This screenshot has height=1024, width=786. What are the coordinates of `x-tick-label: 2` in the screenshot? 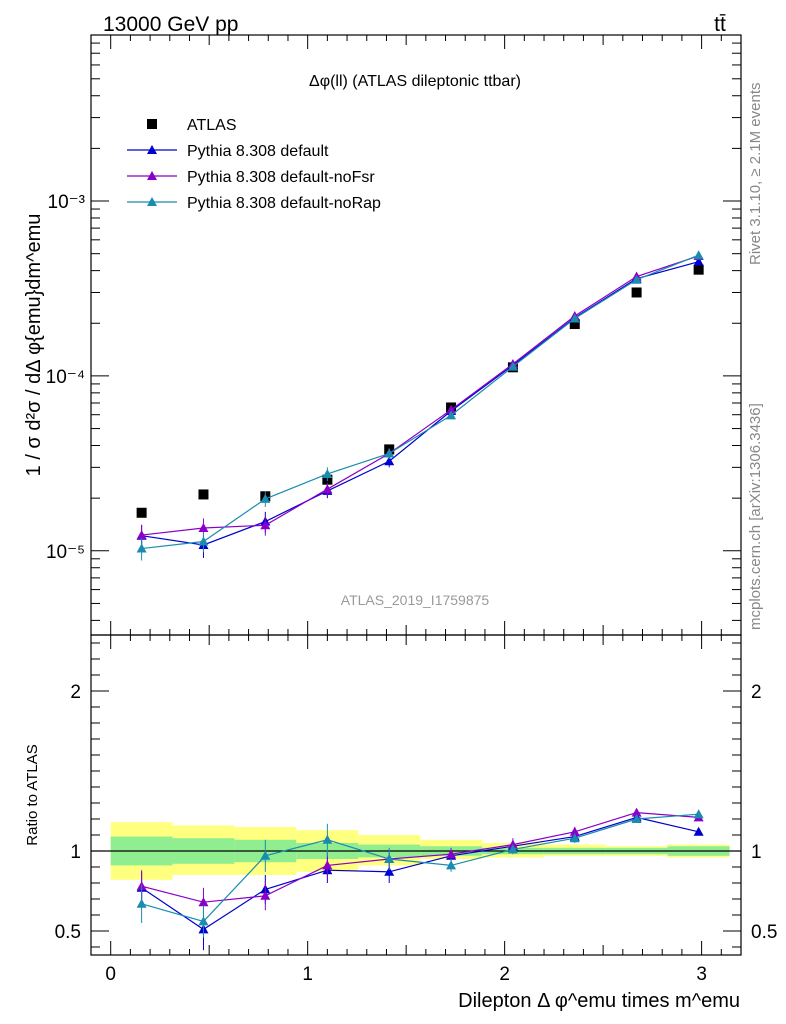 It's located at (504, 974).